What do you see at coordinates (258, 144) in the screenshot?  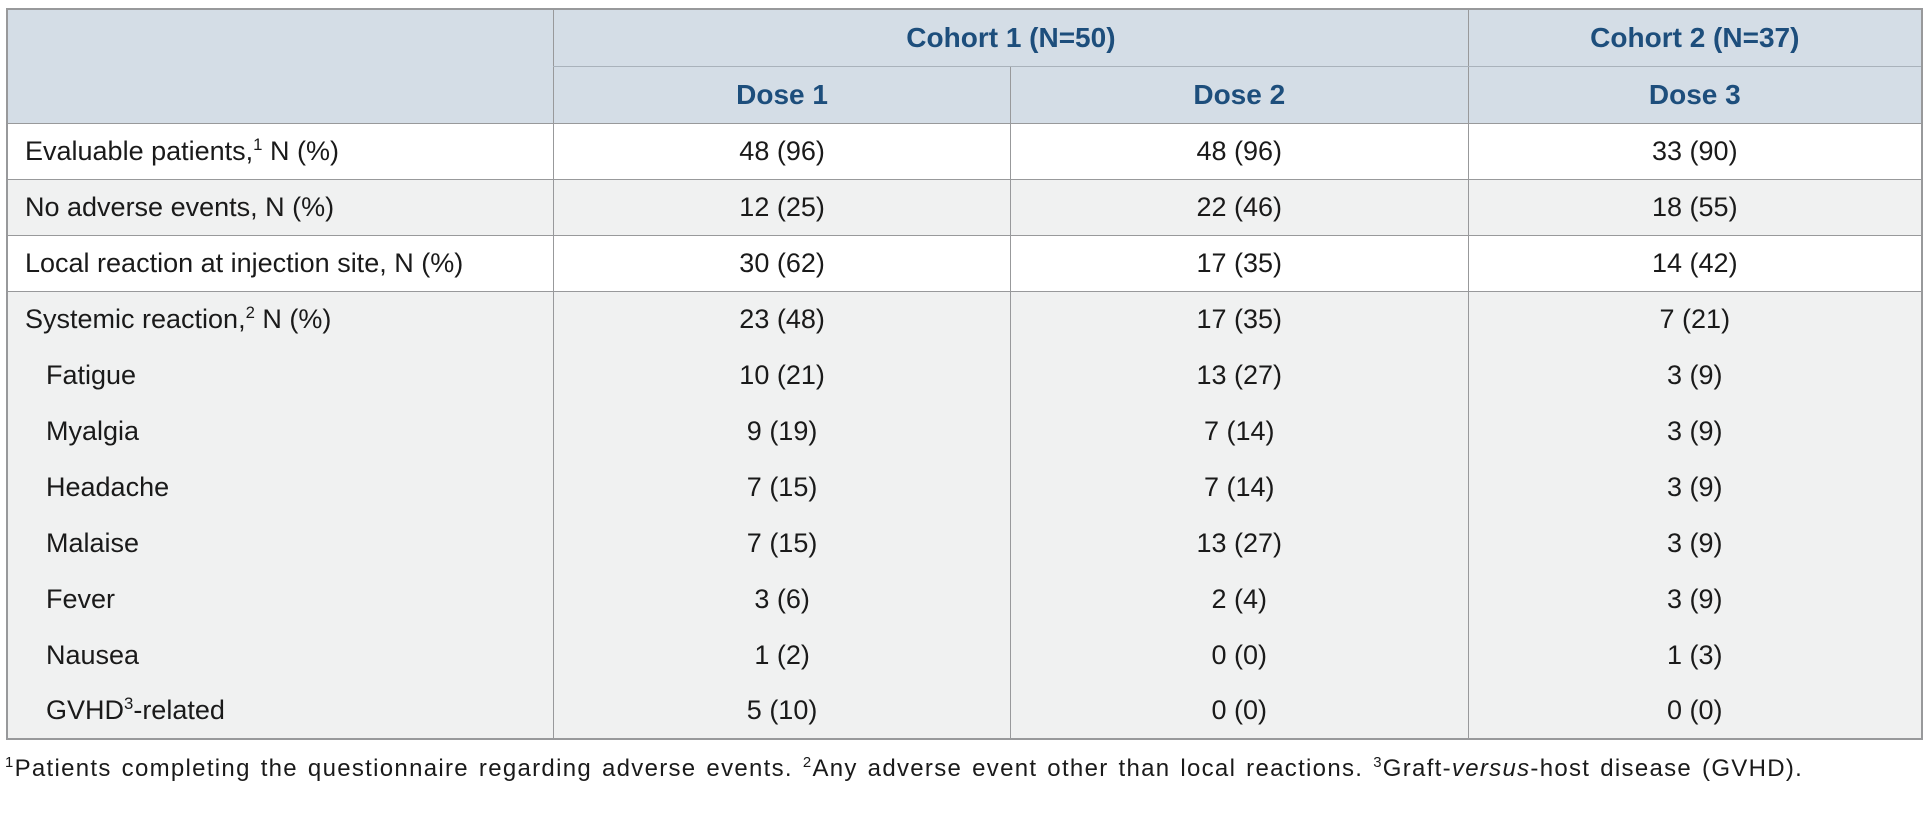 I see `footnote-marker: 1` at bounding box center [258, 144].